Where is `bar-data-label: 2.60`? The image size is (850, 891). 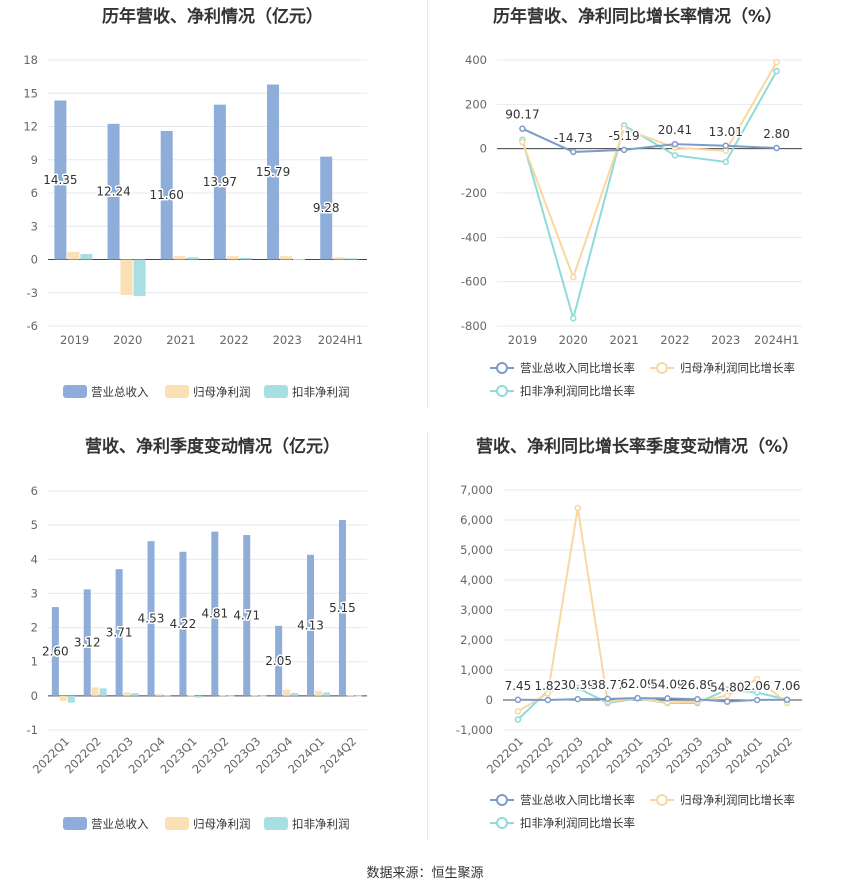
bar-data-label: 2.60 is located at coordinates (55, 651).